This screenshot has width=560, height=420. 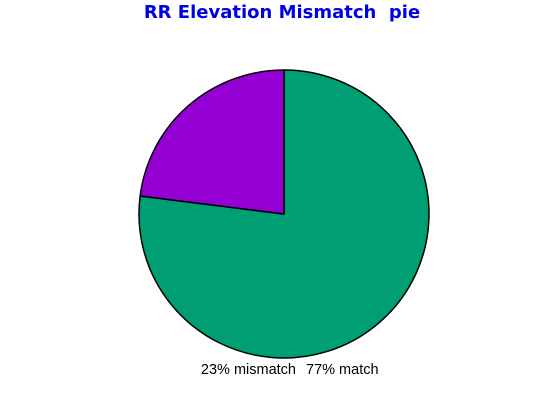 I want to click on pie-labels: 77% match 23% mismatch, so click(x=290, y=370).